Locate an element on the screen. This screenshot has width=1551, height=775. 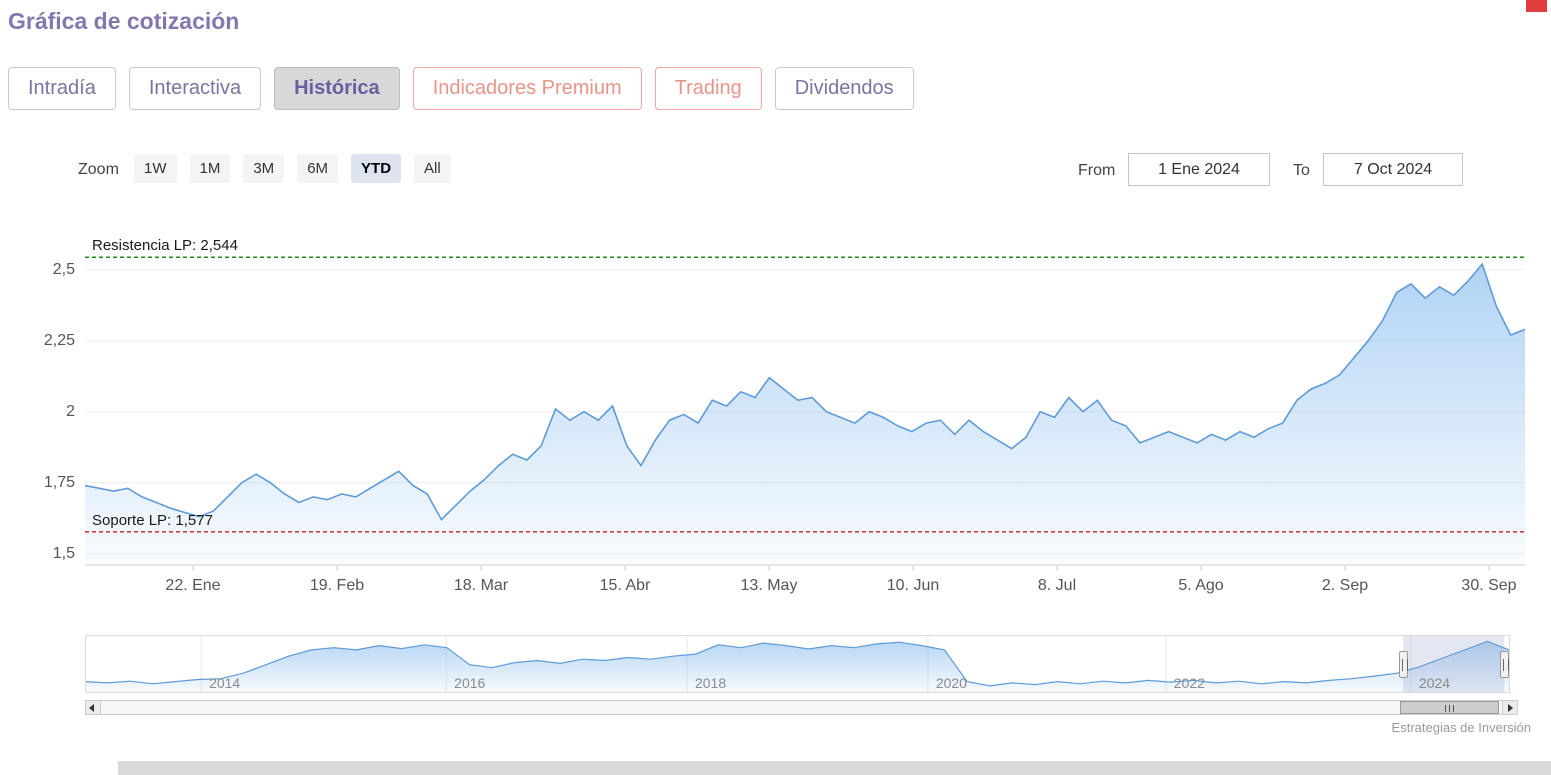
x-axis-label: 10. Jun is located at coordinates (913, 585).